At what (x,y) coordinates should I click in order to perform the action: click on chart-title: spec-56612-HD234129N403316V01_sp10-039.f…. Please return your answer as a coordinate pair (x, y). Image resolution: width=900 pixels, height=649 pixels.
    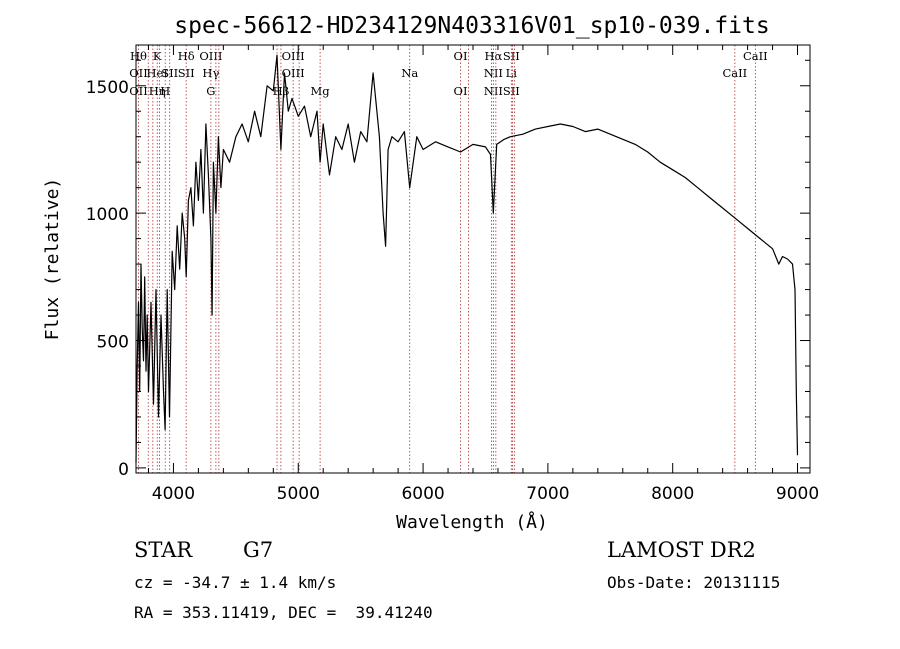
    Looking at the image, I should click on (471, 26).